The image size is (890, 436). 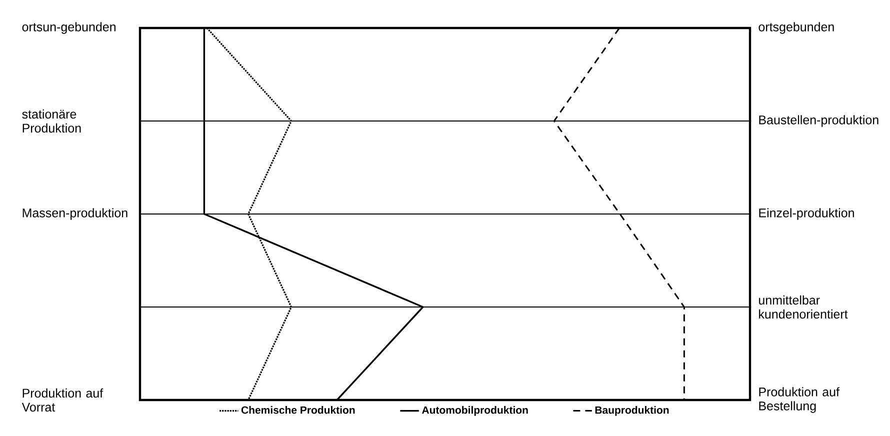 I want to click on y-tick-label: stationäre Produktion, so click(x=51, y=121).